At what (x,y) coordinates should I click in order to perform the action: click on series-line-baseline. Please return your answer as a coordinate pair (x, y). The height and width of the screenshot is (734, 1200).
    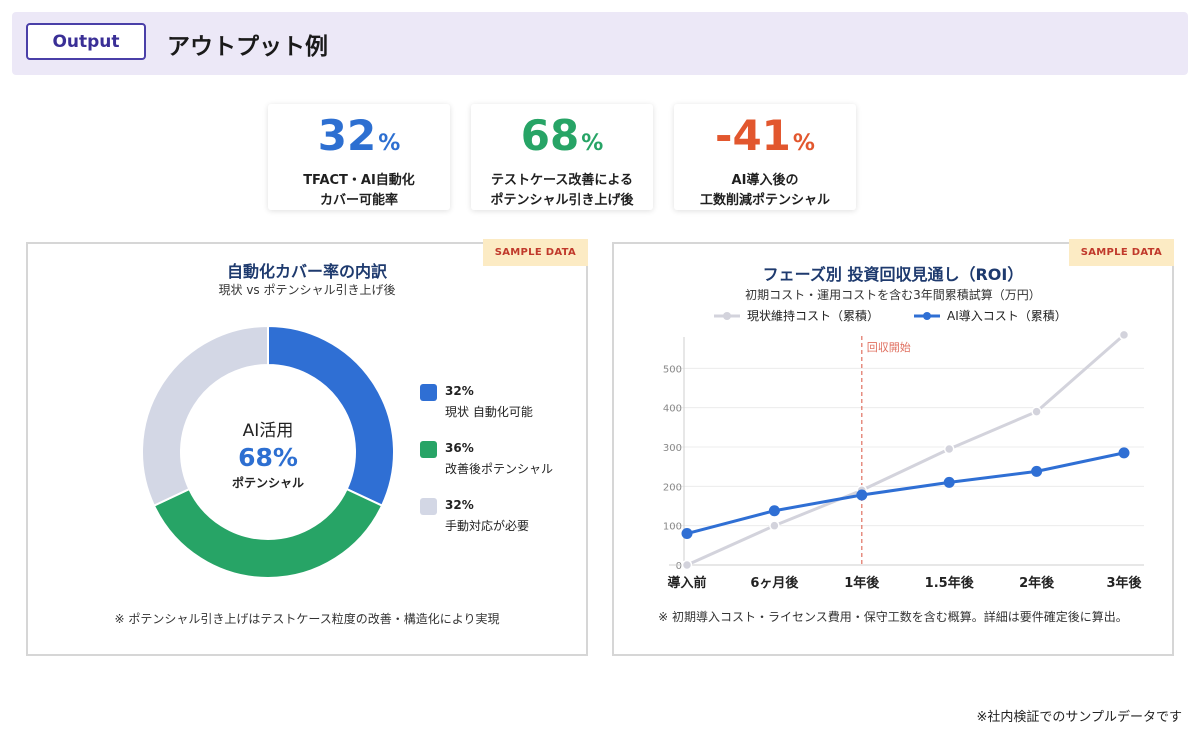
    Looking at the image, I should click on (905, 450).